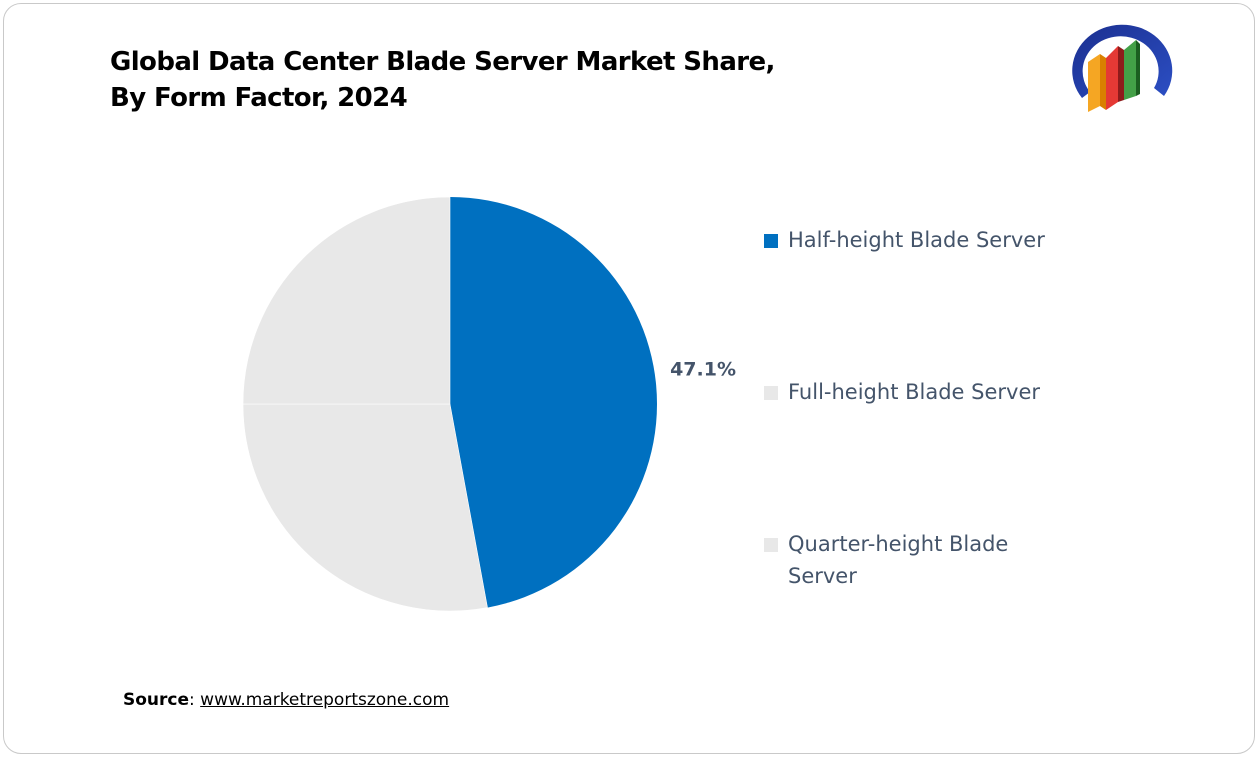 The image size is (1260, 759). Describe the element at coordinates (771, 393) in the screenshot. I see `legend-swatch-full-height` at that location.